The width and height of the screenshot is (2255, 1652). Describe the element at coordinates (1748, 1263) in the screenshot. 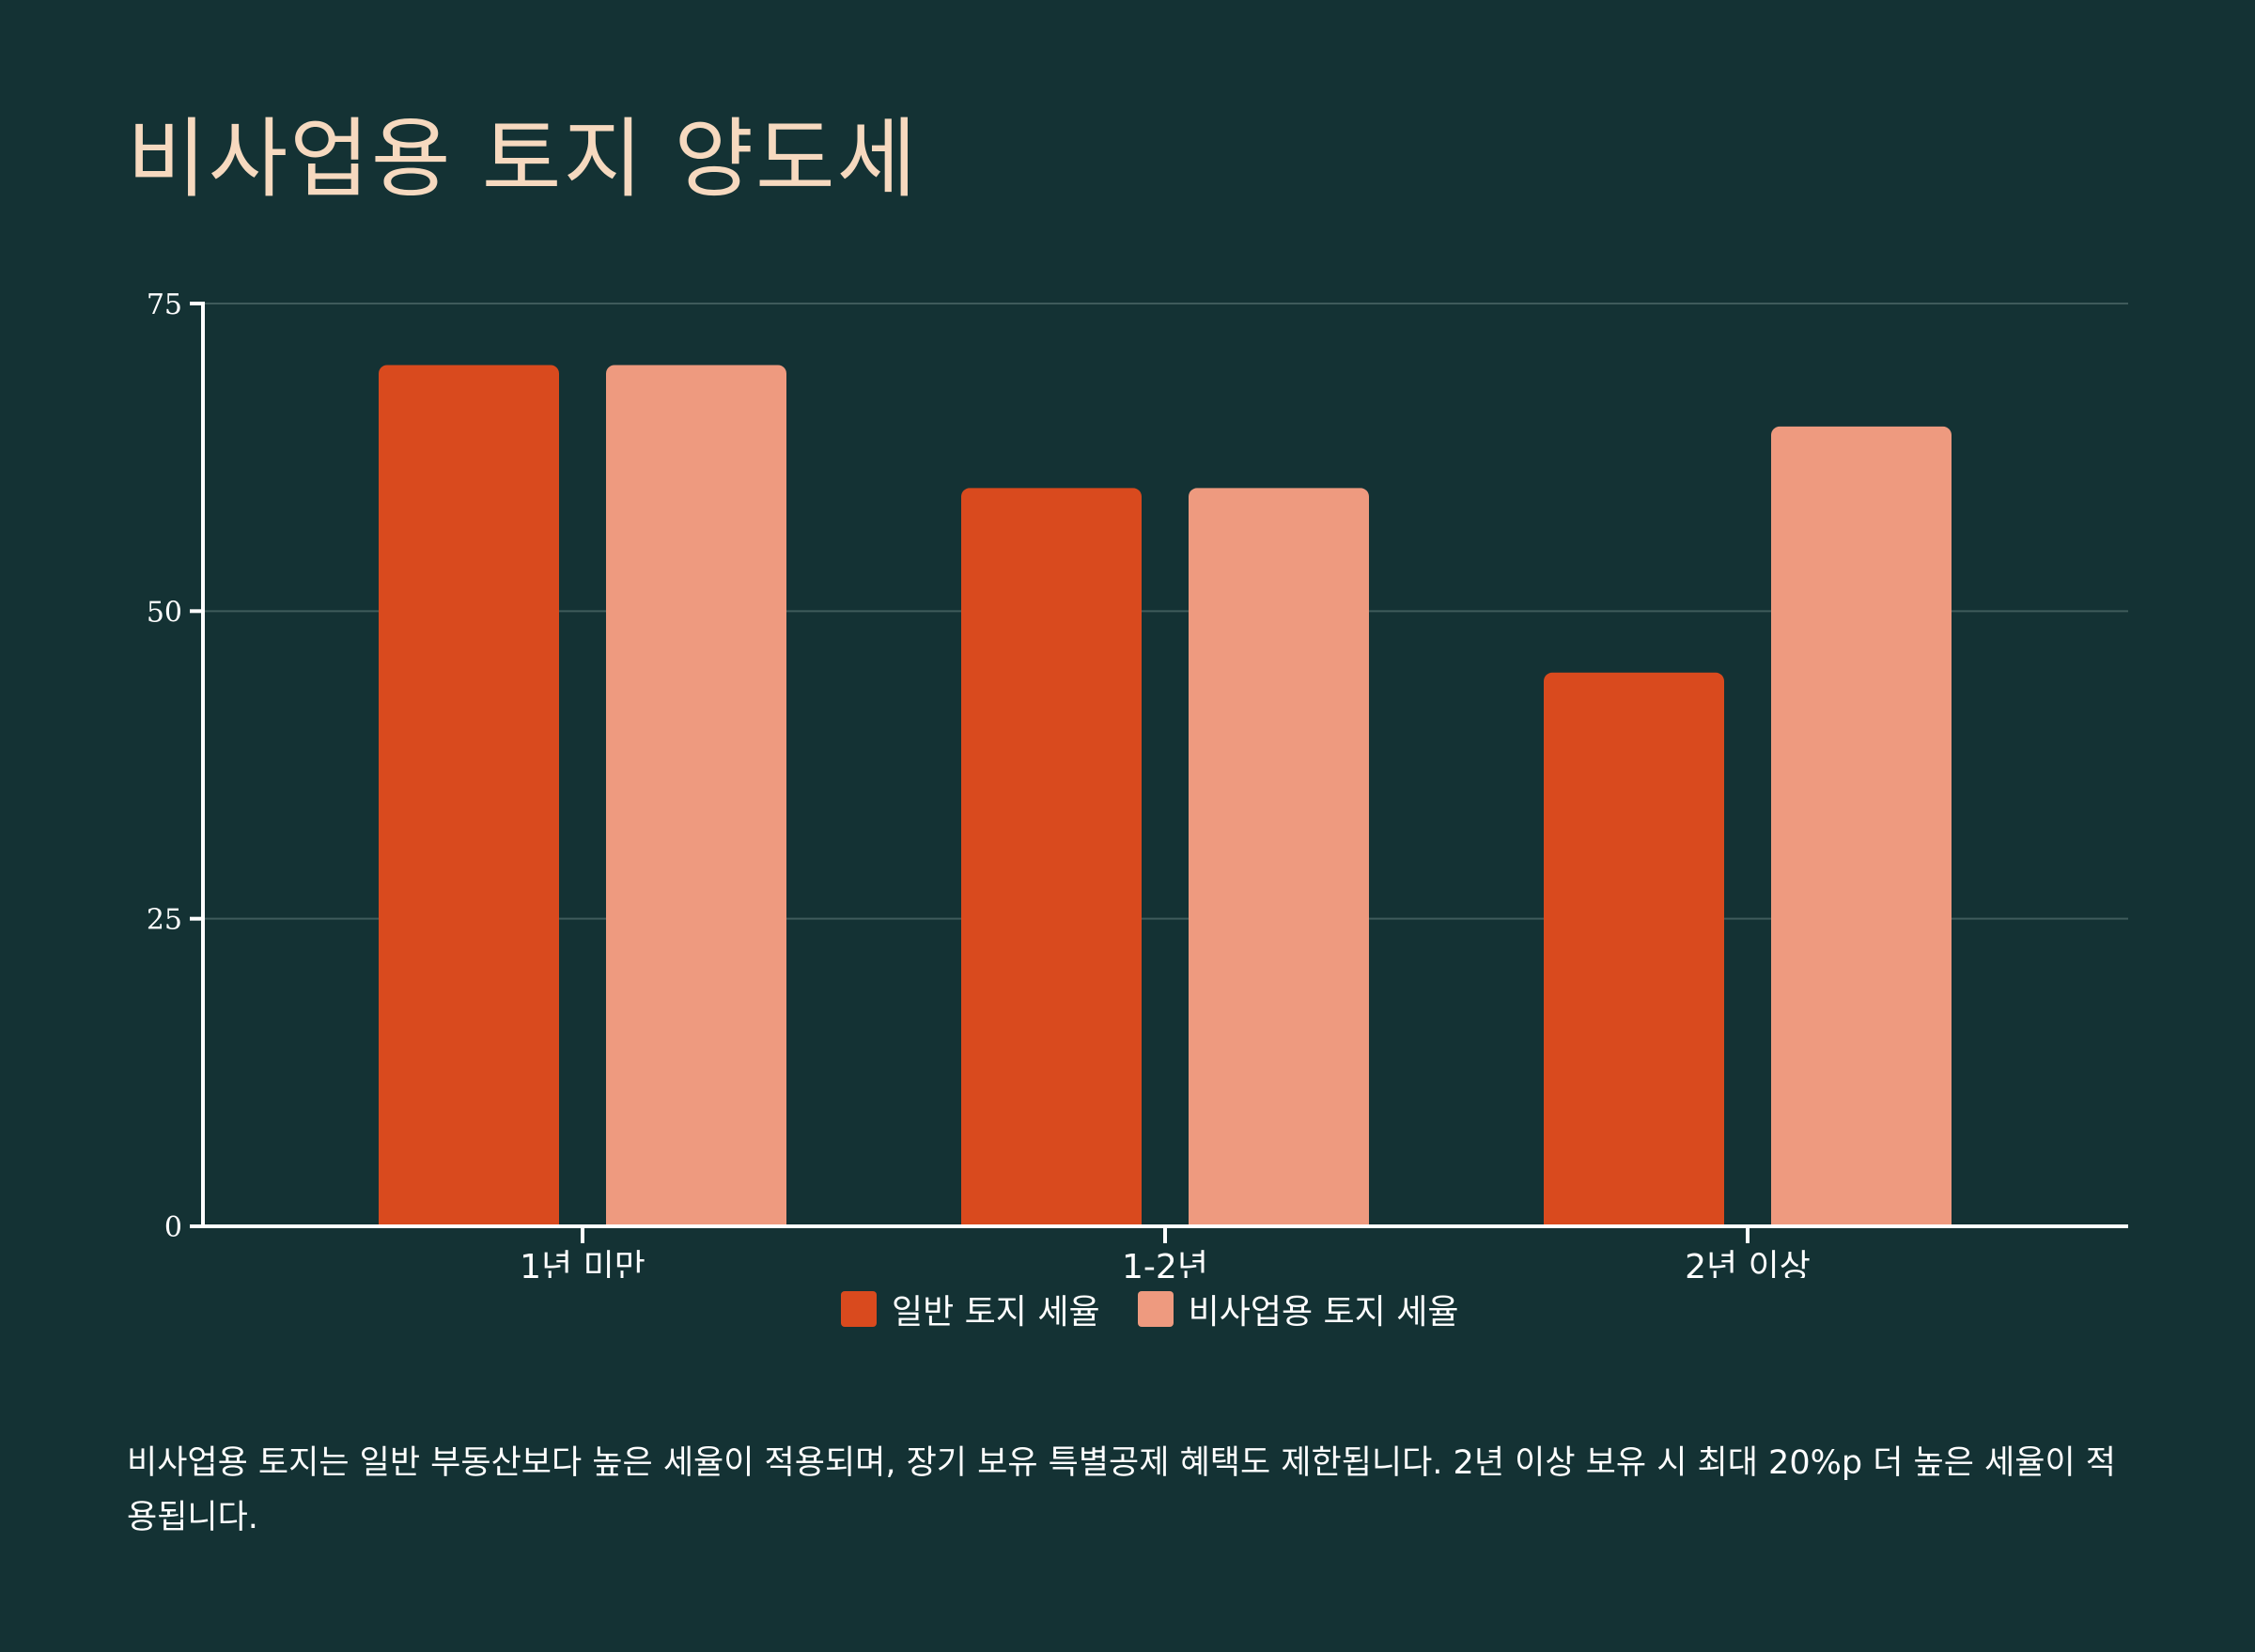

I see `x-tick-label-2: 2년 이상` at that location.